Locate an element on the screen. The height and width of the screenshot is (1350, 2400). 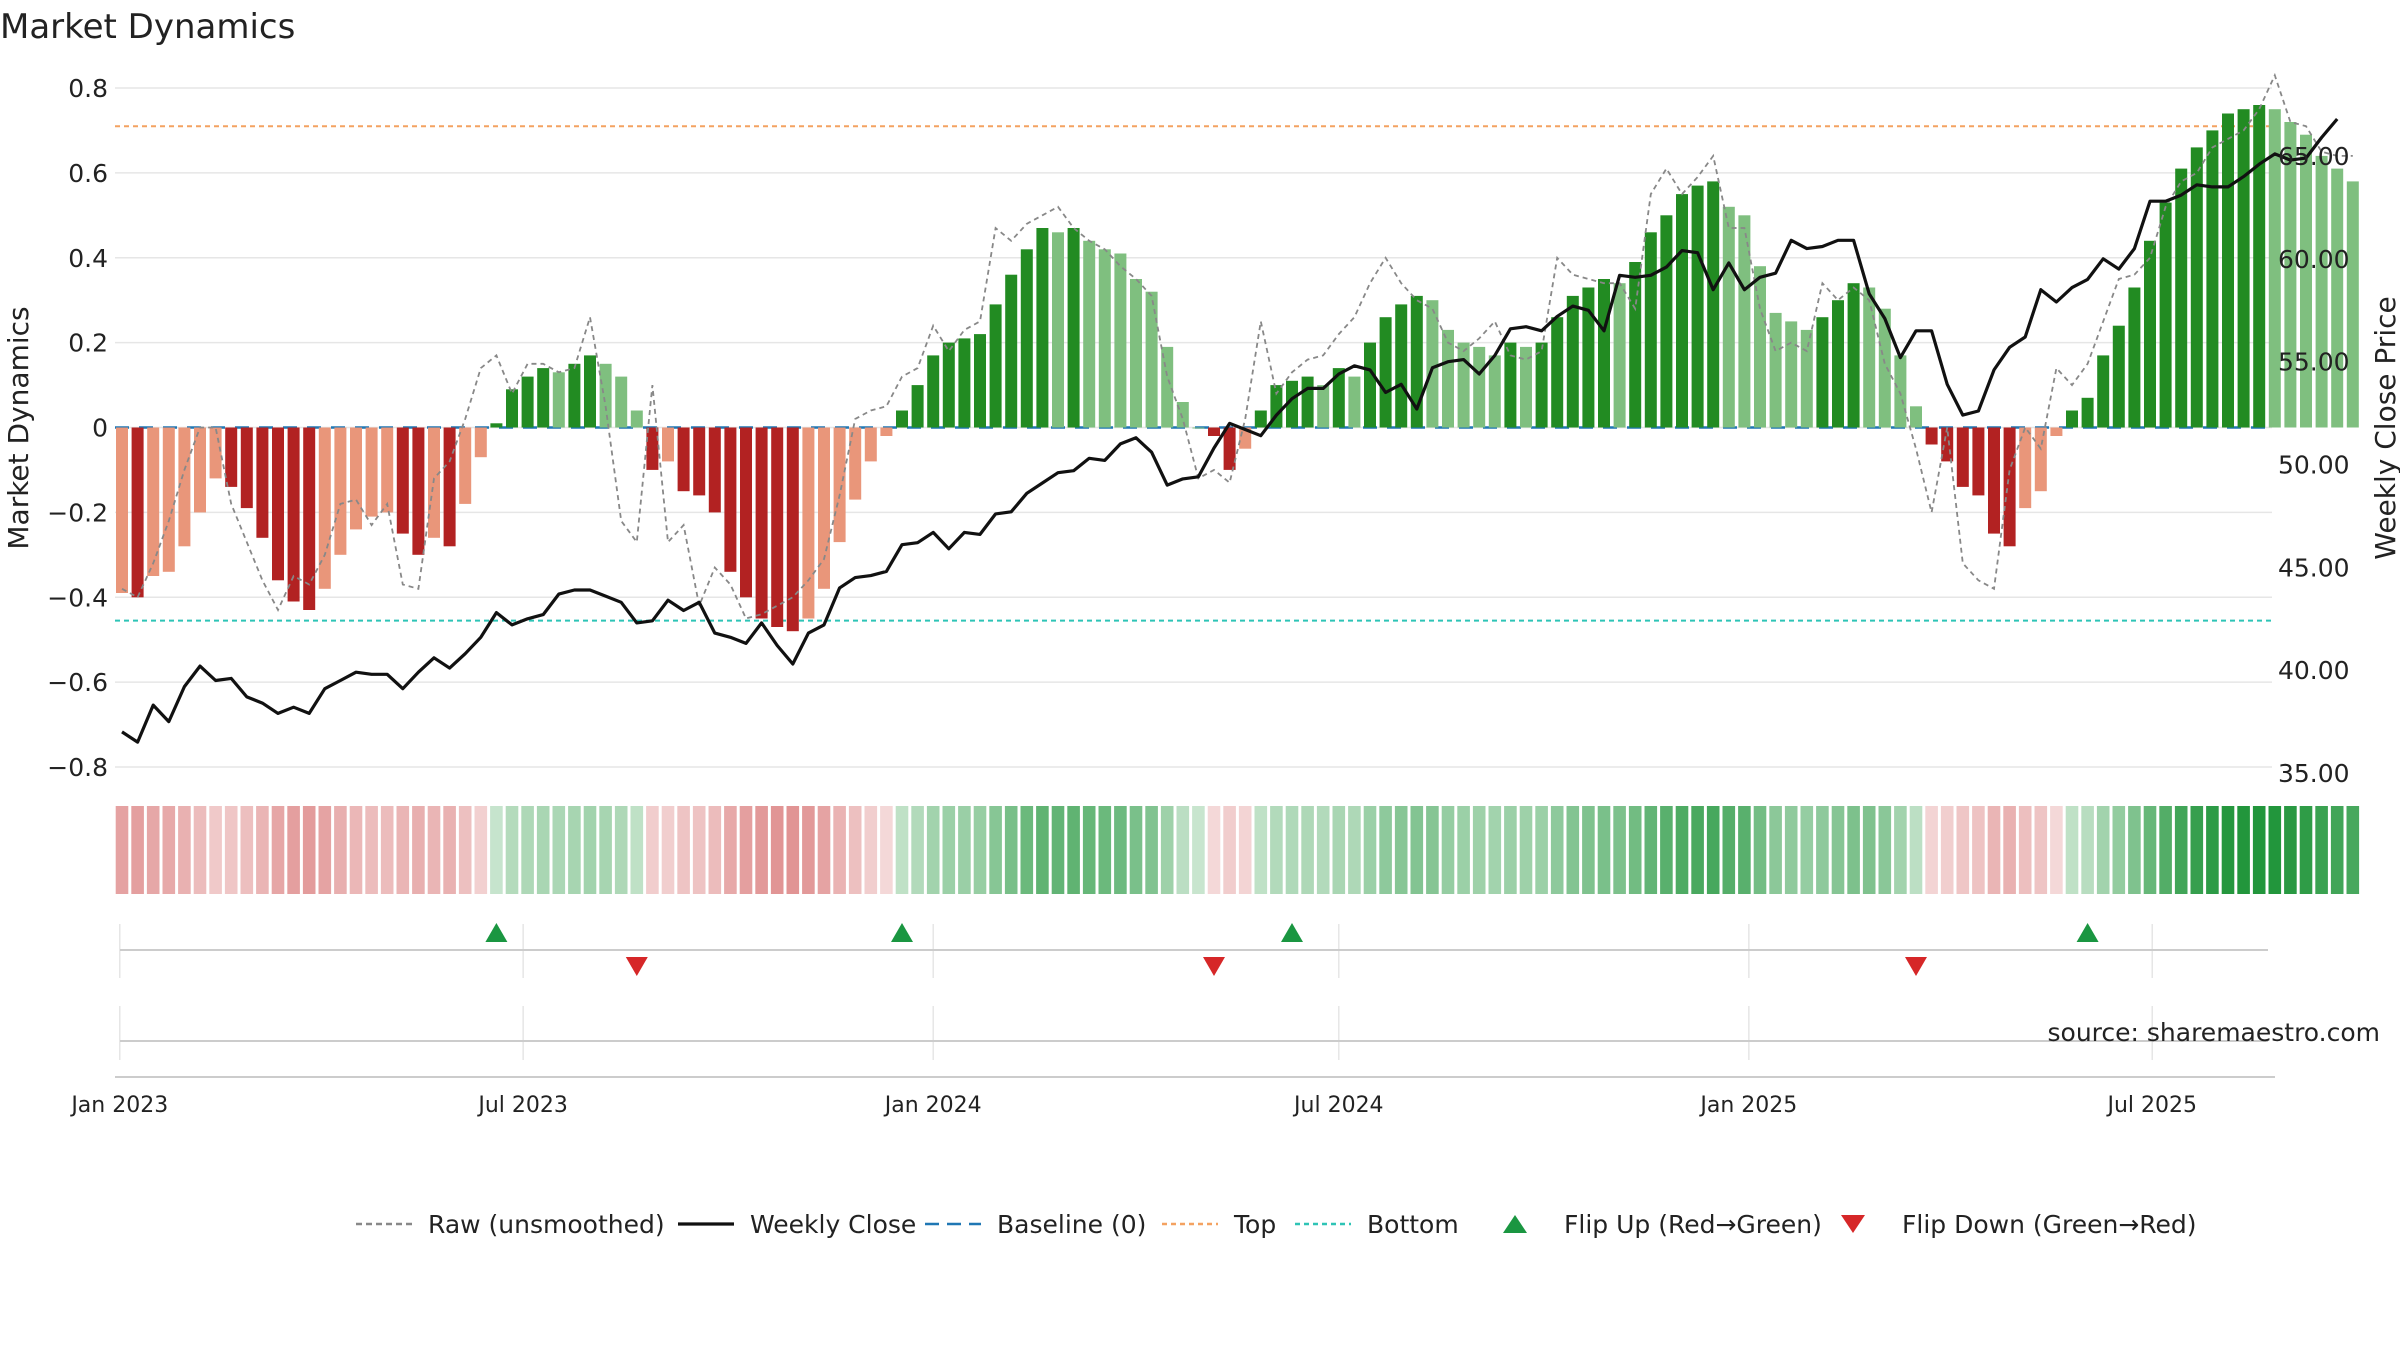
right-tick-label: 50.00 is located at coordinates (2314, 465).